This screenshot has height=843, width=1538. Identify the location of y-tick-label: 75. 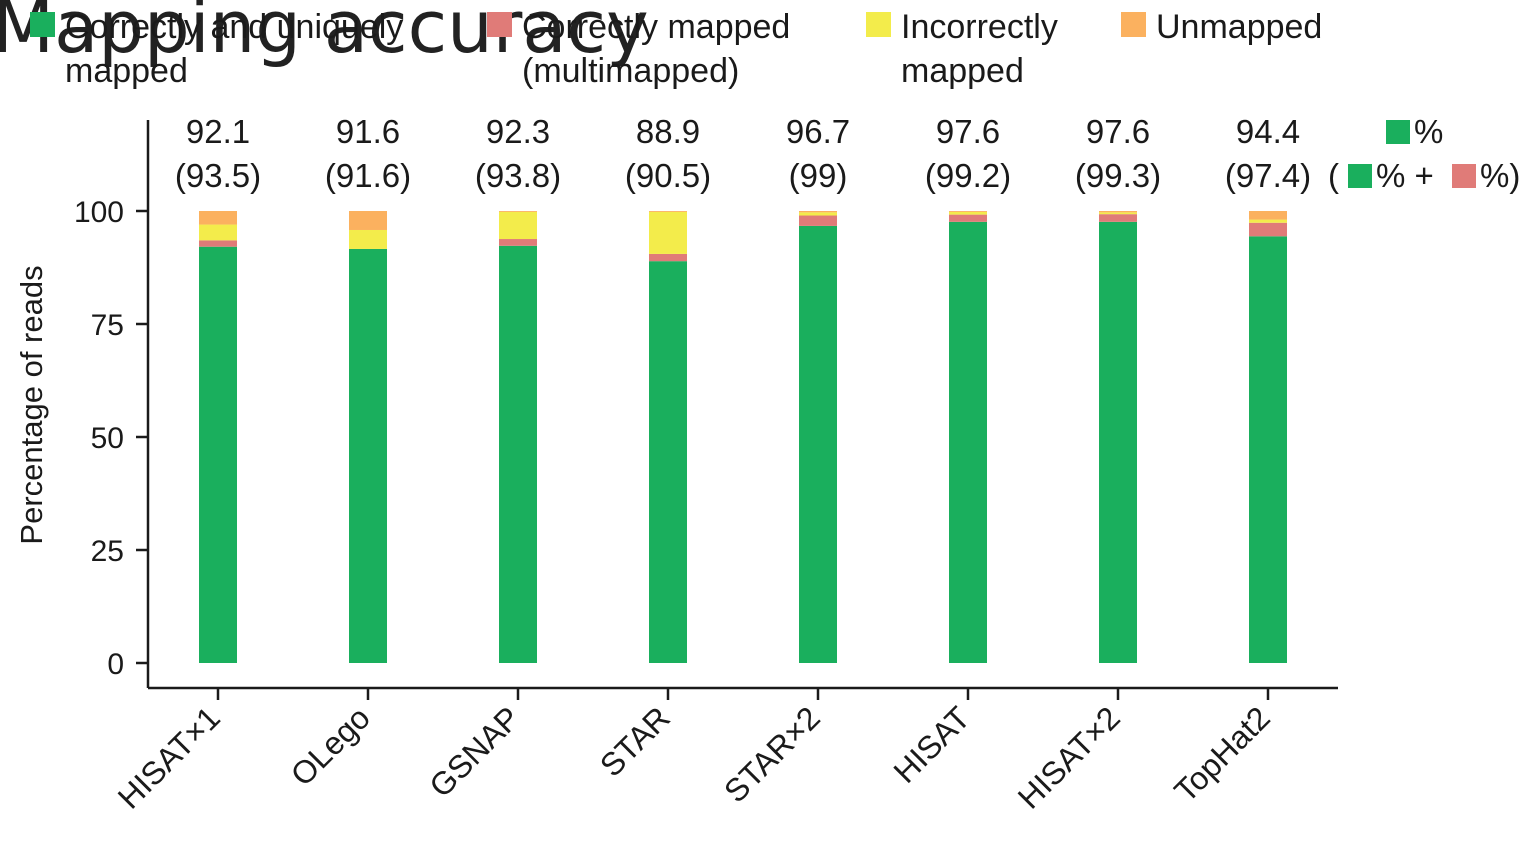
(107, 325).